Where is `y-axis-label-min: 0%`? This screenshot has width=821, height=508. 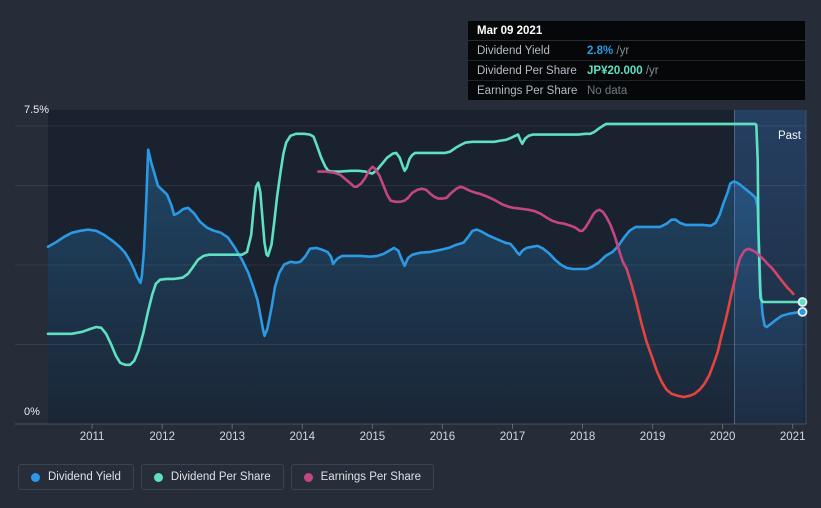 y-axis-label-min: 0% is located at coordinates (32, 412).